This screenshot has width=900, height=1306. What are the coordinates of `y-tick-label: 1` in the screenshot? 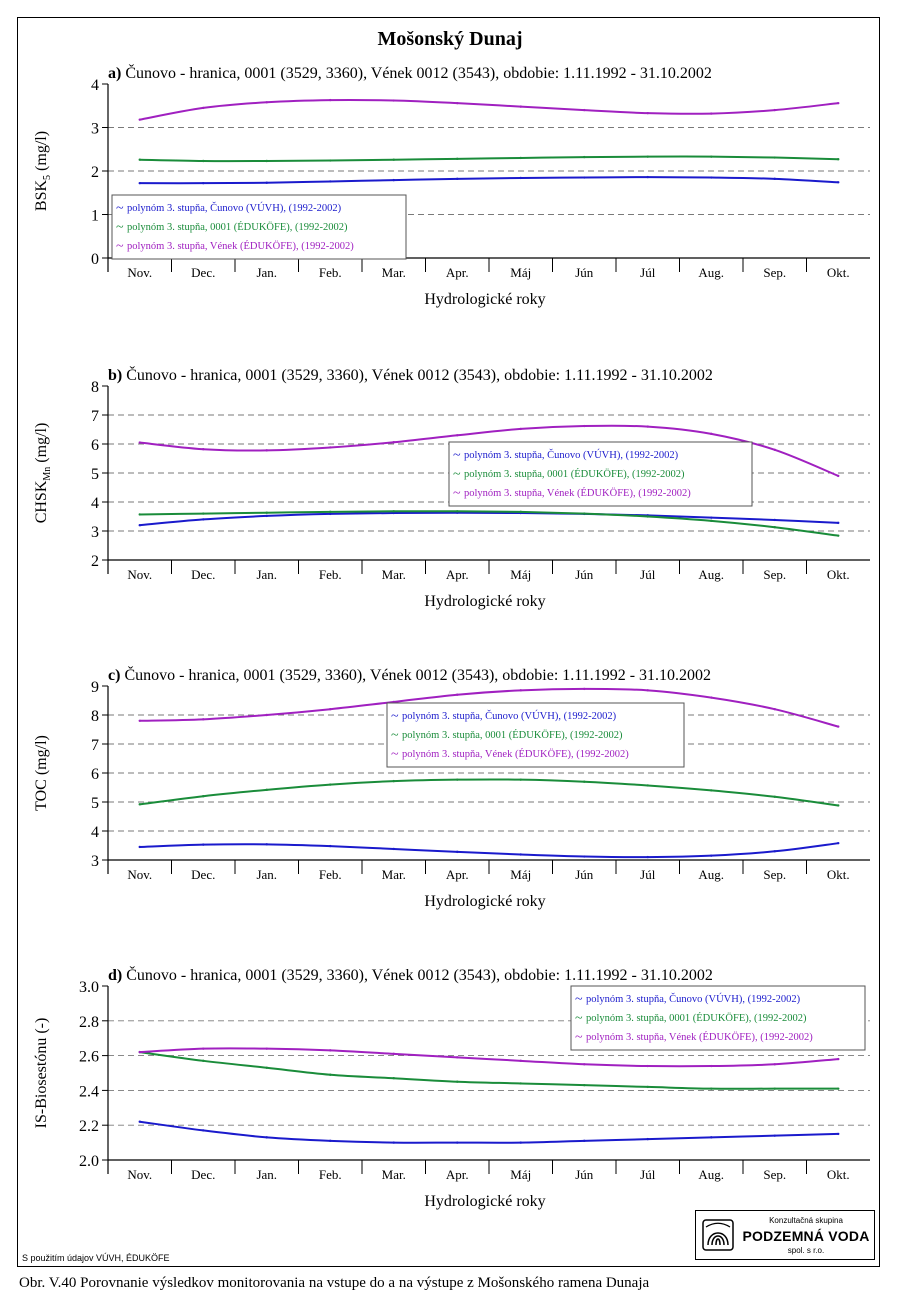 It's located at (95, 216).